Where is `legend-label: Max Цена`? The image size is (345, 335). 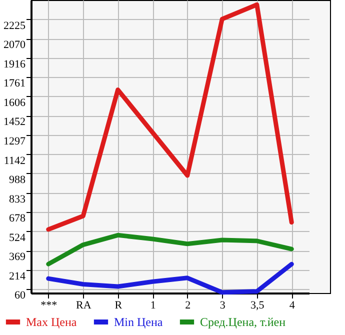
legend-label: Max Цена is located at coordinates (52, 322).